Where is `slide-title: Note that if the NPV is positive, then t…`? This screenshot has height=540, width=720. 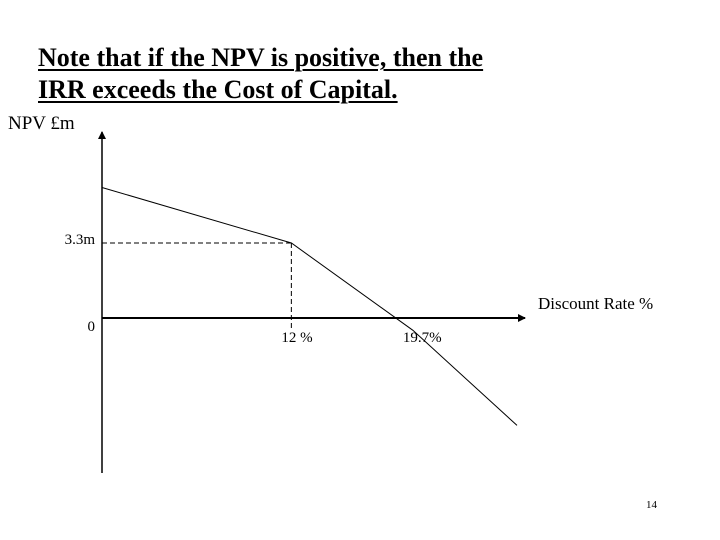
slide-title: Note that if the NPV is positive, then t… is located at coordinates (318, 74).